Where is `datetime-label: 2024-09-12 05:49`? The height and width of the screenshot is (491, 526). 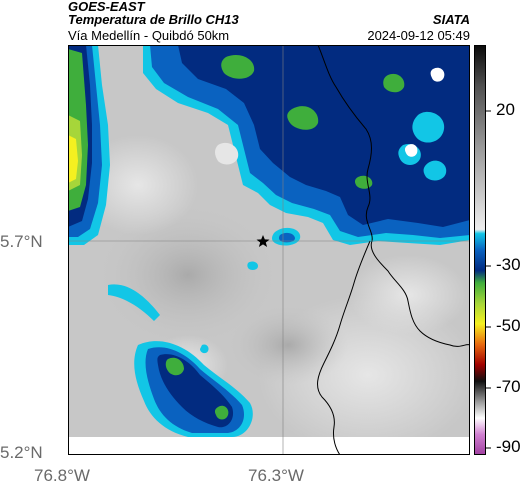
datetime-label: 2024-09-12 05:49 is located at coordinates (418, 35).